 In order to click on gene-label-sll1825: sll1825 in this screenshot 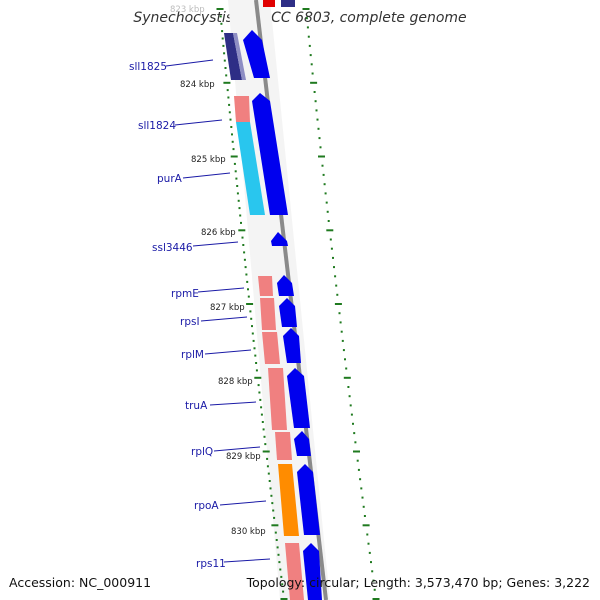, I will do `click(148, 67)`.